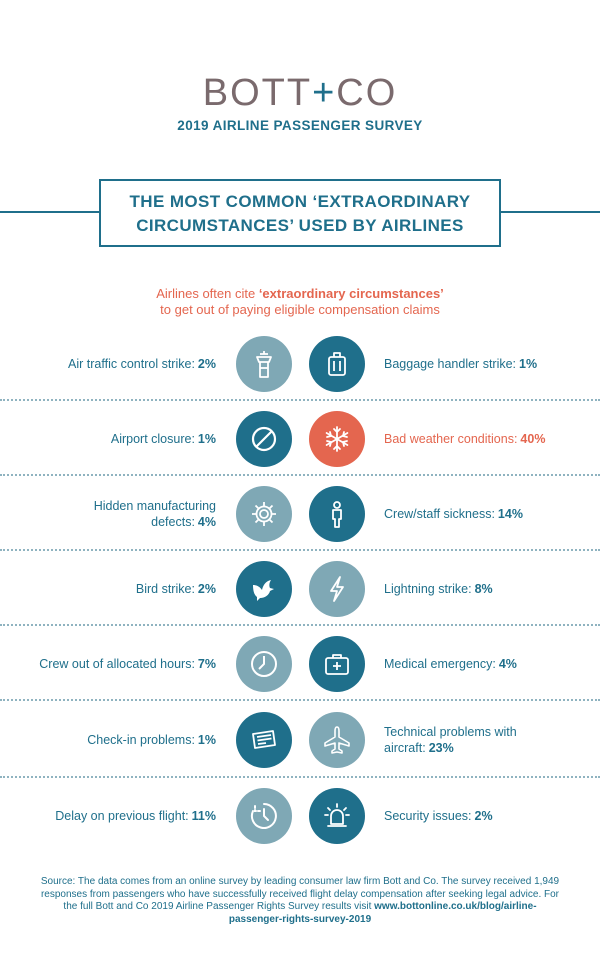 Image resolution: width=600 pixels, height=968 pixels. What do you see at coordinates (141, 740) in the screenshot?
I see `item-label: Check-in problems:` at bounding box center [141, 740].